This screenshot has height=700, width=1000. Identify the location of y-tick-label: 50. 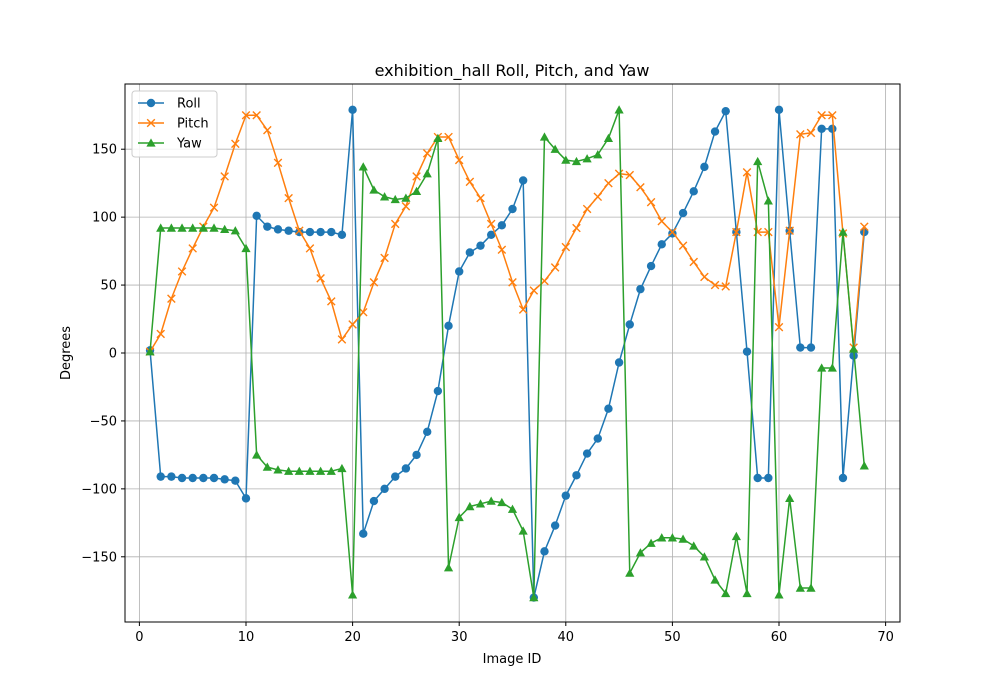
(108, 286).